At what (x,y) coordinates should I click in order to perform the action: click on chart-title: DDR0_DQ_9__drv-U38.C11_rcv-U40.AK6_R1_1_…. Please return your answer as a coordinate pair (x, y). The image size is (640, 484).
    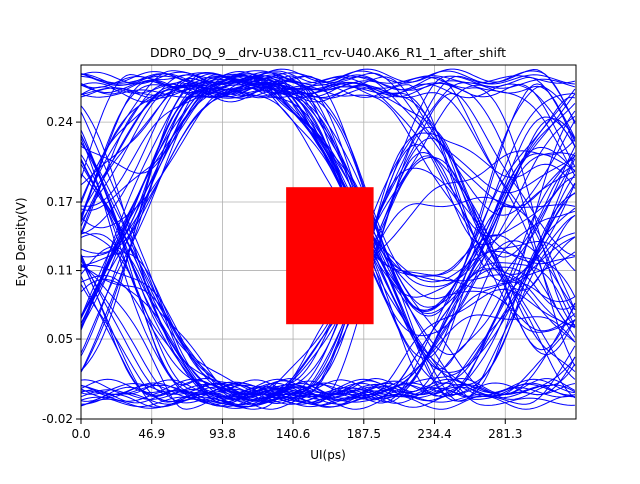
    Looking at the image, I should click on (328, 52).